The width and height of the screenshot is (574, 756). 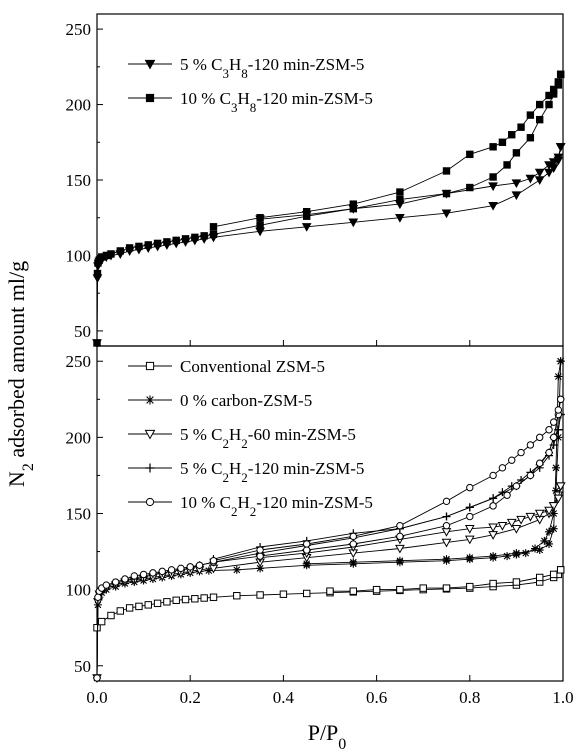 I want to click on y-tick-label: 250, so click(x=79, y=29).